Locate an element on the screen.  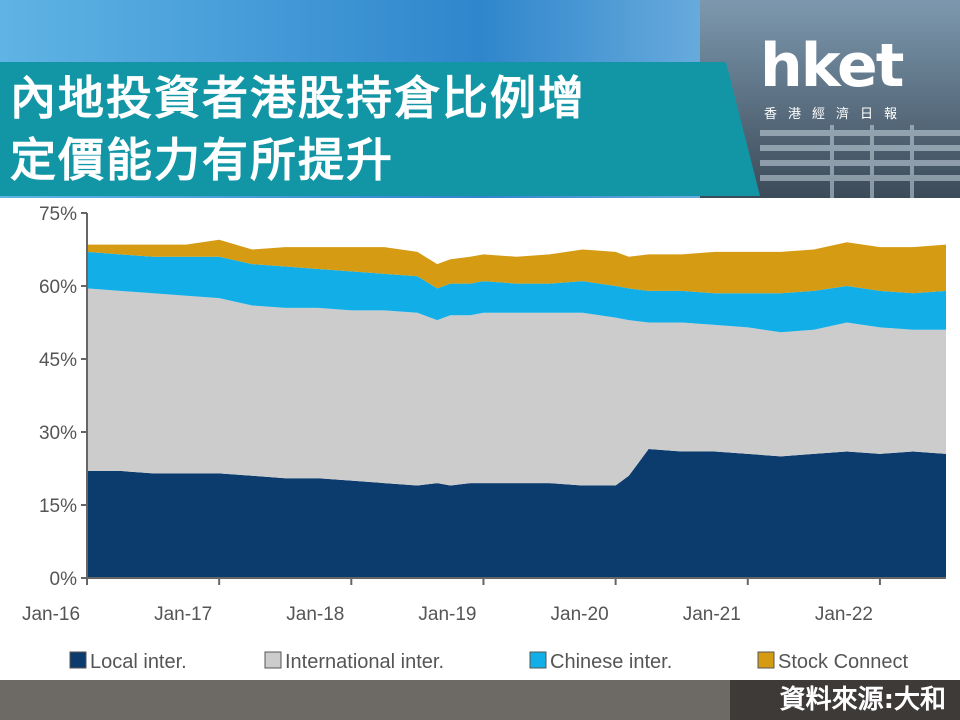
hket-logo-subtitle: 香港經濟日報 is located at coordinates (836, 114).